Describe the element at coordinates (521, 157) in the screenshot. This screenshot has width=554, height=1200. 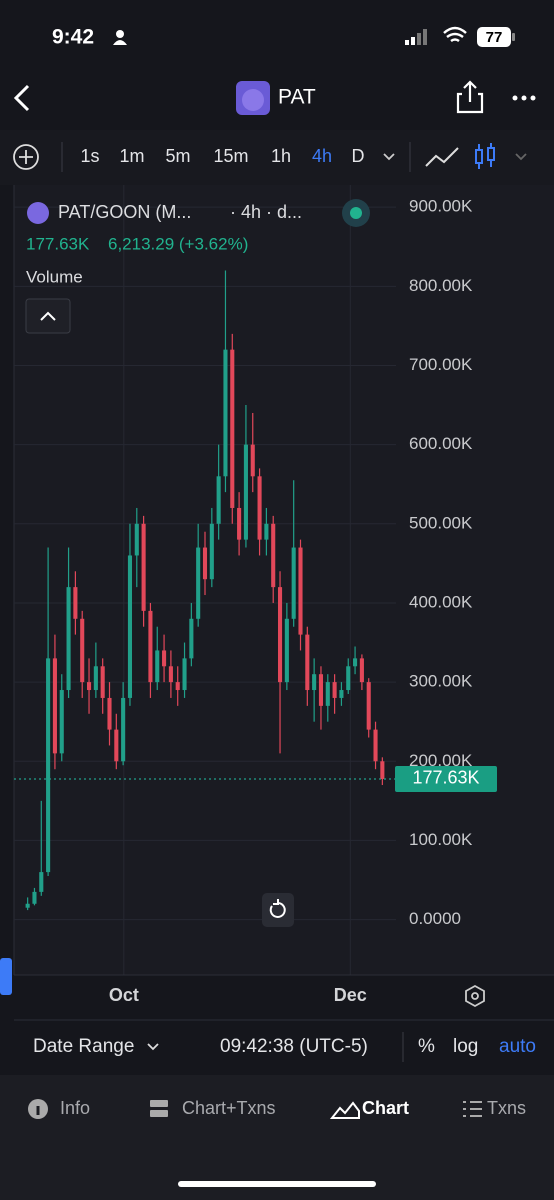
I see `chart-type-menu` at that location.